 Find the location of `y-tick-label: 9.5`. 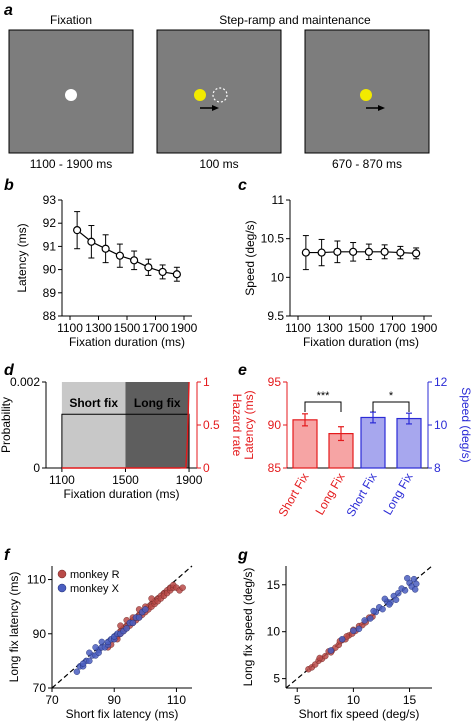

y-tick-label: 9.5 is located at coordinates (275, 316).